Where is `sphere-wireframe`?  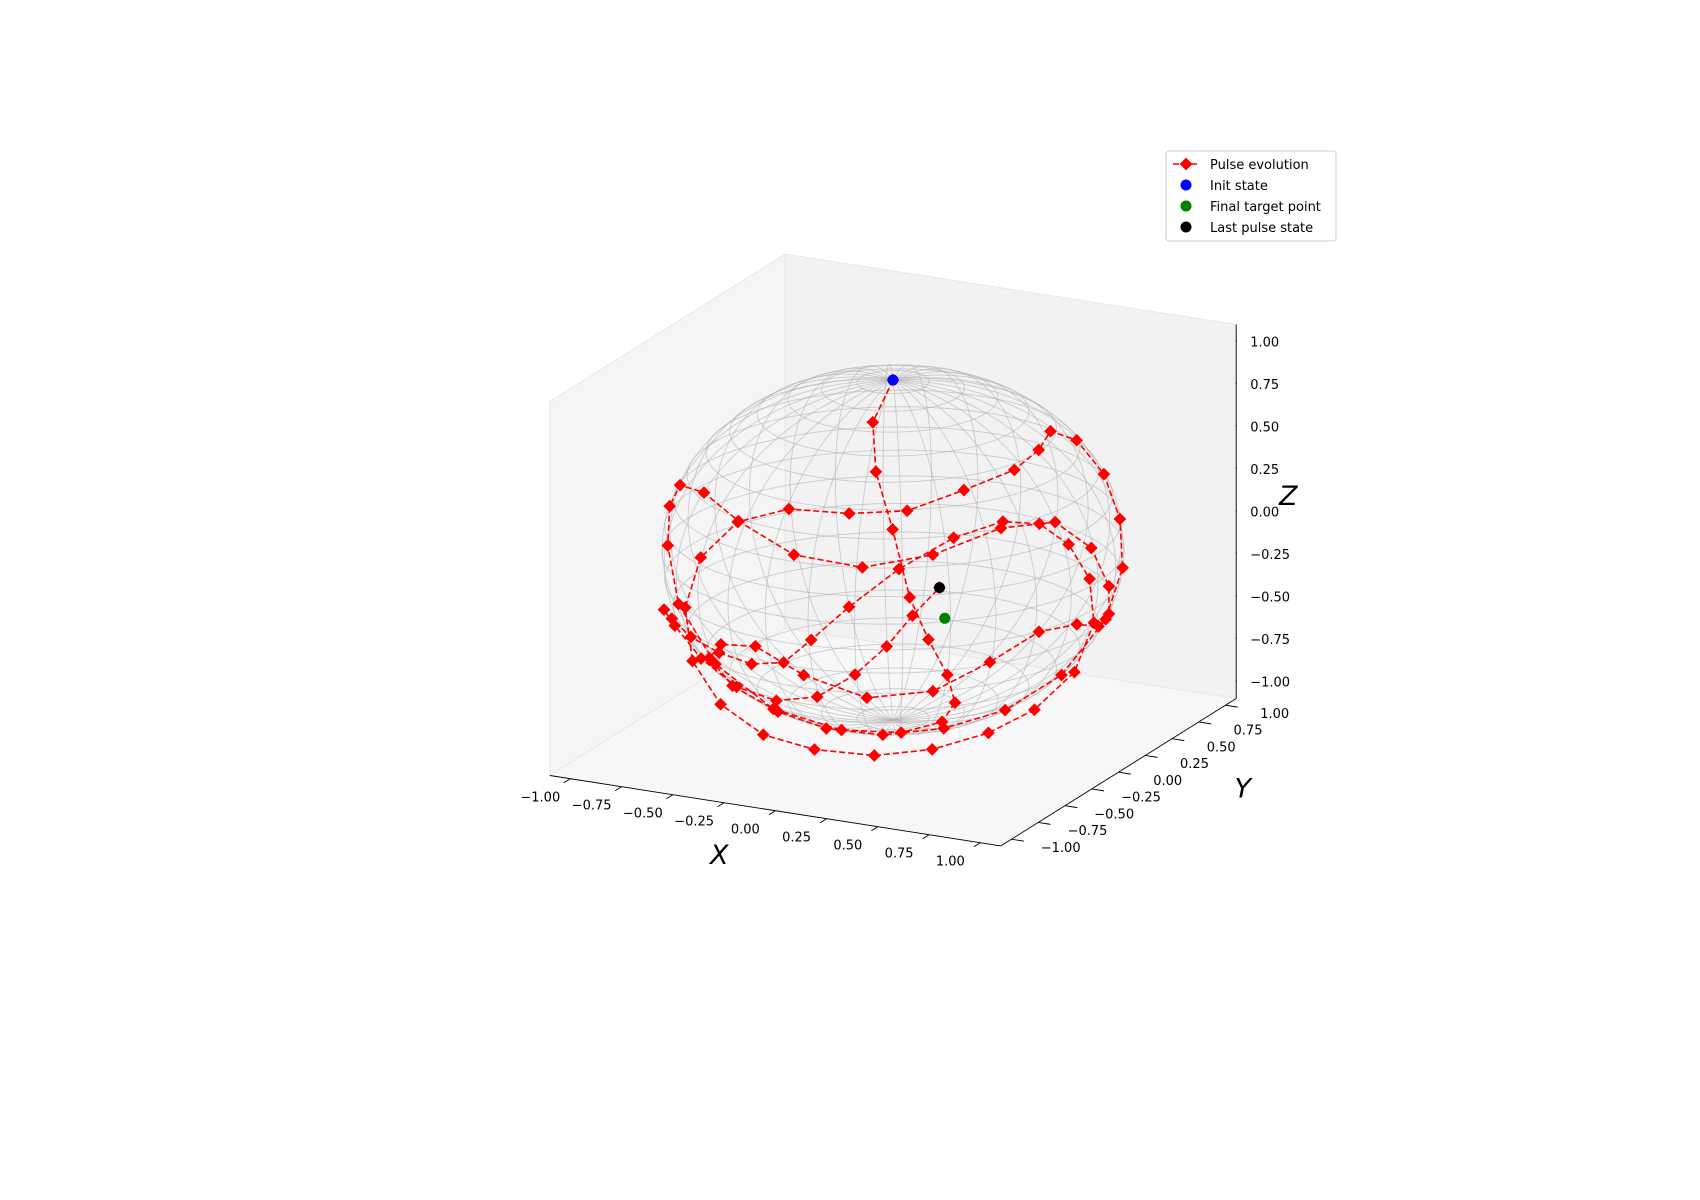
sphere-wireframe is located at coordinates (893, 550).